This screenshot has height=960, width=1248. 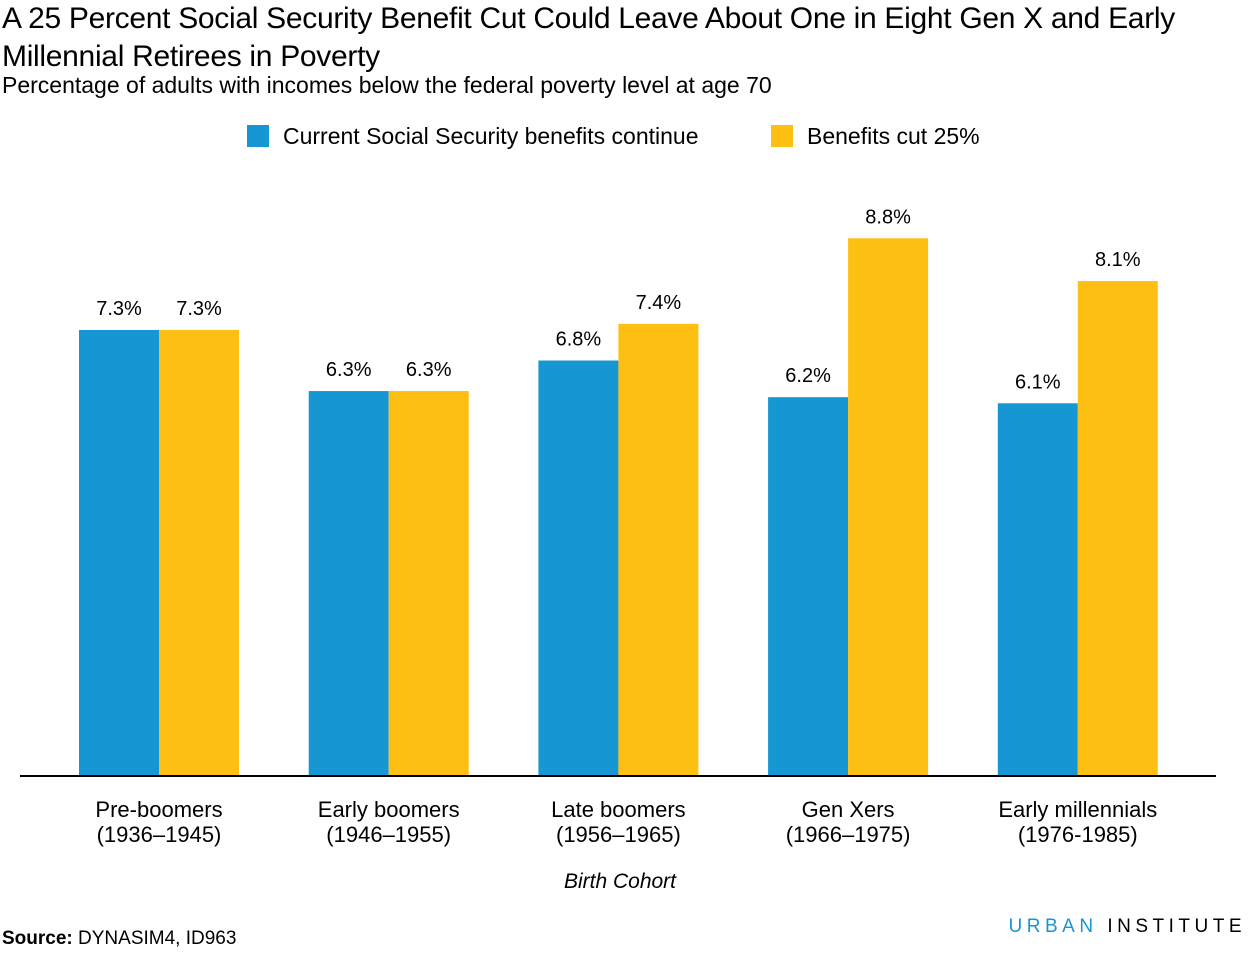 What do you see at coordinates (1077, 809) in the screenshot?
I see `x-tick-label-4-0: Early millennials` at bounding box center [1077, 809].